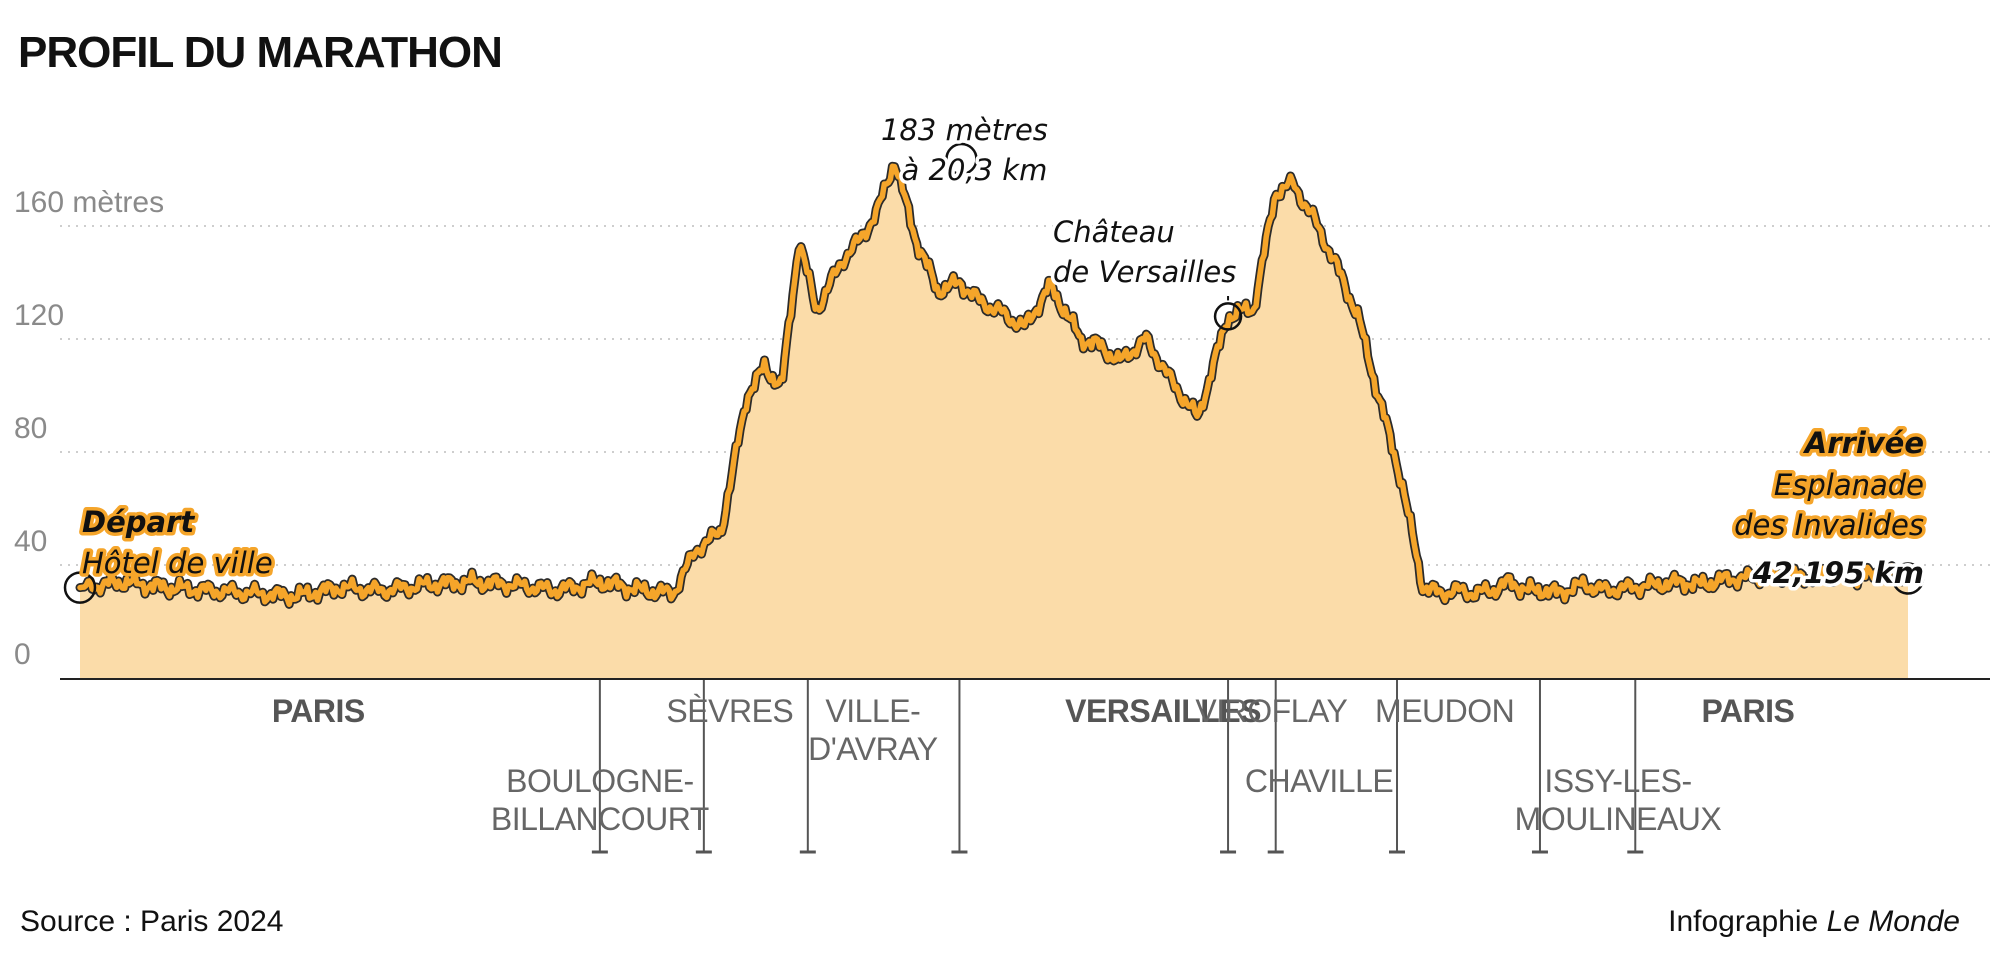  I want to click on chart-title: PROFIL DU MARATHON, so click(260, 52).